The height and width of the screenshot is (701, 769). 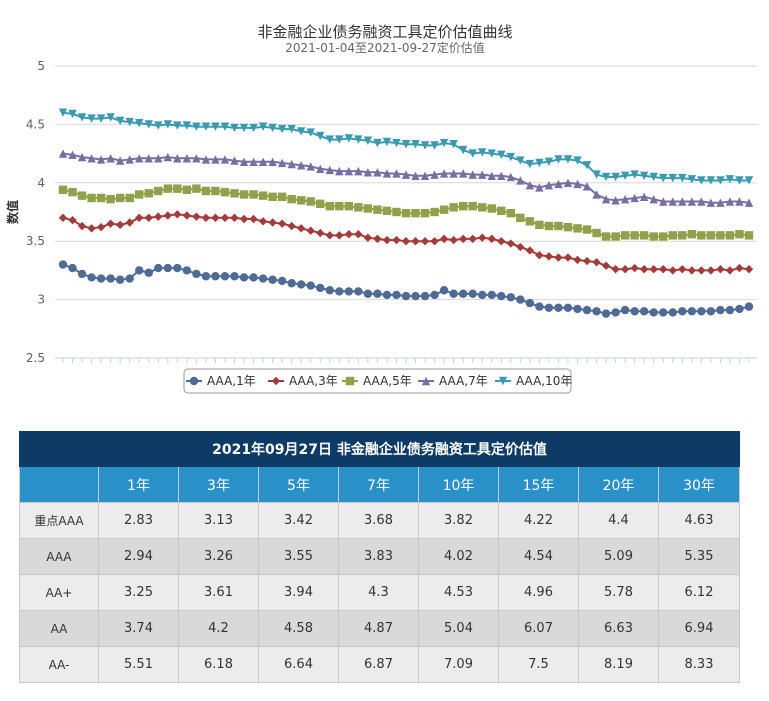 What do you see at coordinates (458, 592) in the screenshot?
I see `table-cell: 4.53` at bounding box center [458, 592].